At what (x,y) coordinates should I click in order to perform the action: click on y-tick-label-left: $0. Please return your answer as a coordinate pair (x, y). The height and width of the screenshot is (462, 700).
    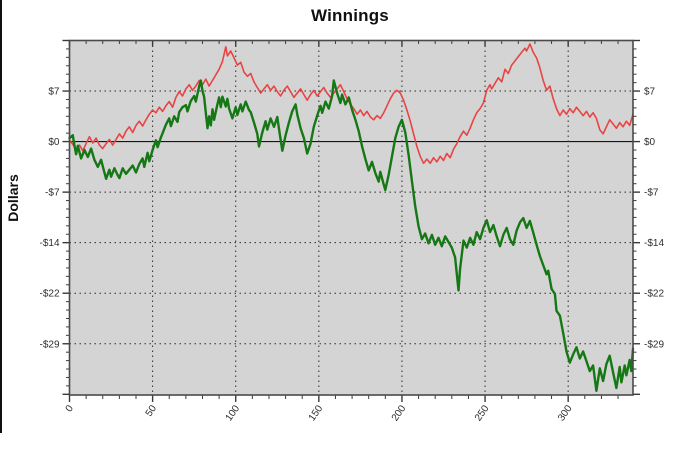
    Looking at the image, I should click on (54, 142).